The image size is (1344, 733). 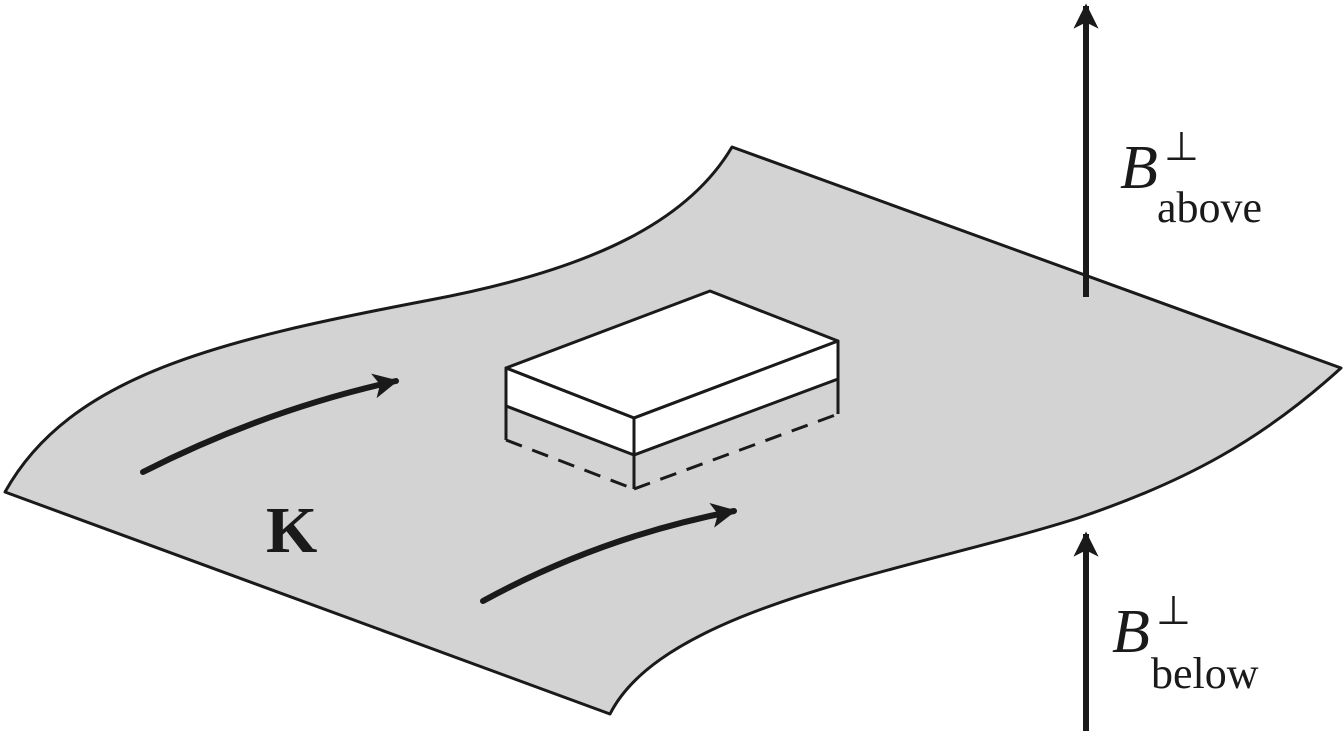 I want to click on b-below-superscript: ⊥, so click(x=1173, y=611).